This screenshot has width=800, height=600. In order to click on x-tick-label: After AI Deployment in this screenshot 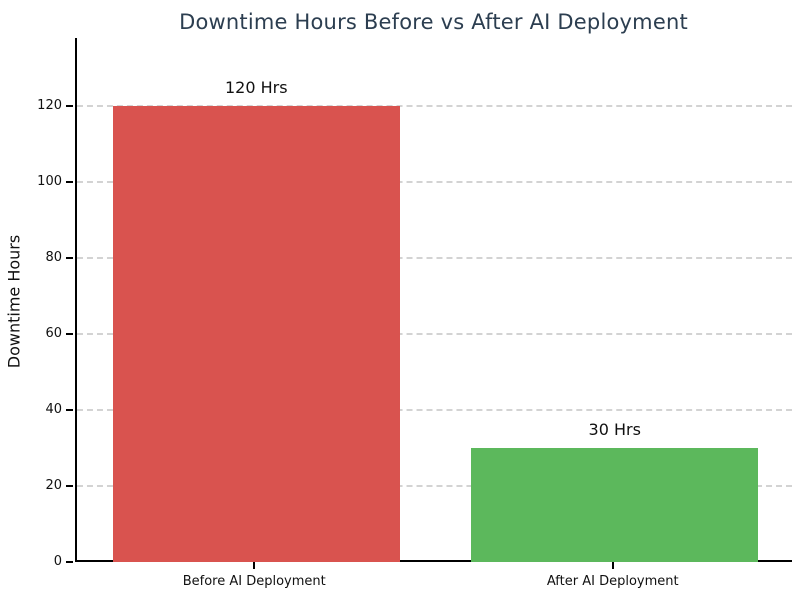, I will do `click(612, 581)`.